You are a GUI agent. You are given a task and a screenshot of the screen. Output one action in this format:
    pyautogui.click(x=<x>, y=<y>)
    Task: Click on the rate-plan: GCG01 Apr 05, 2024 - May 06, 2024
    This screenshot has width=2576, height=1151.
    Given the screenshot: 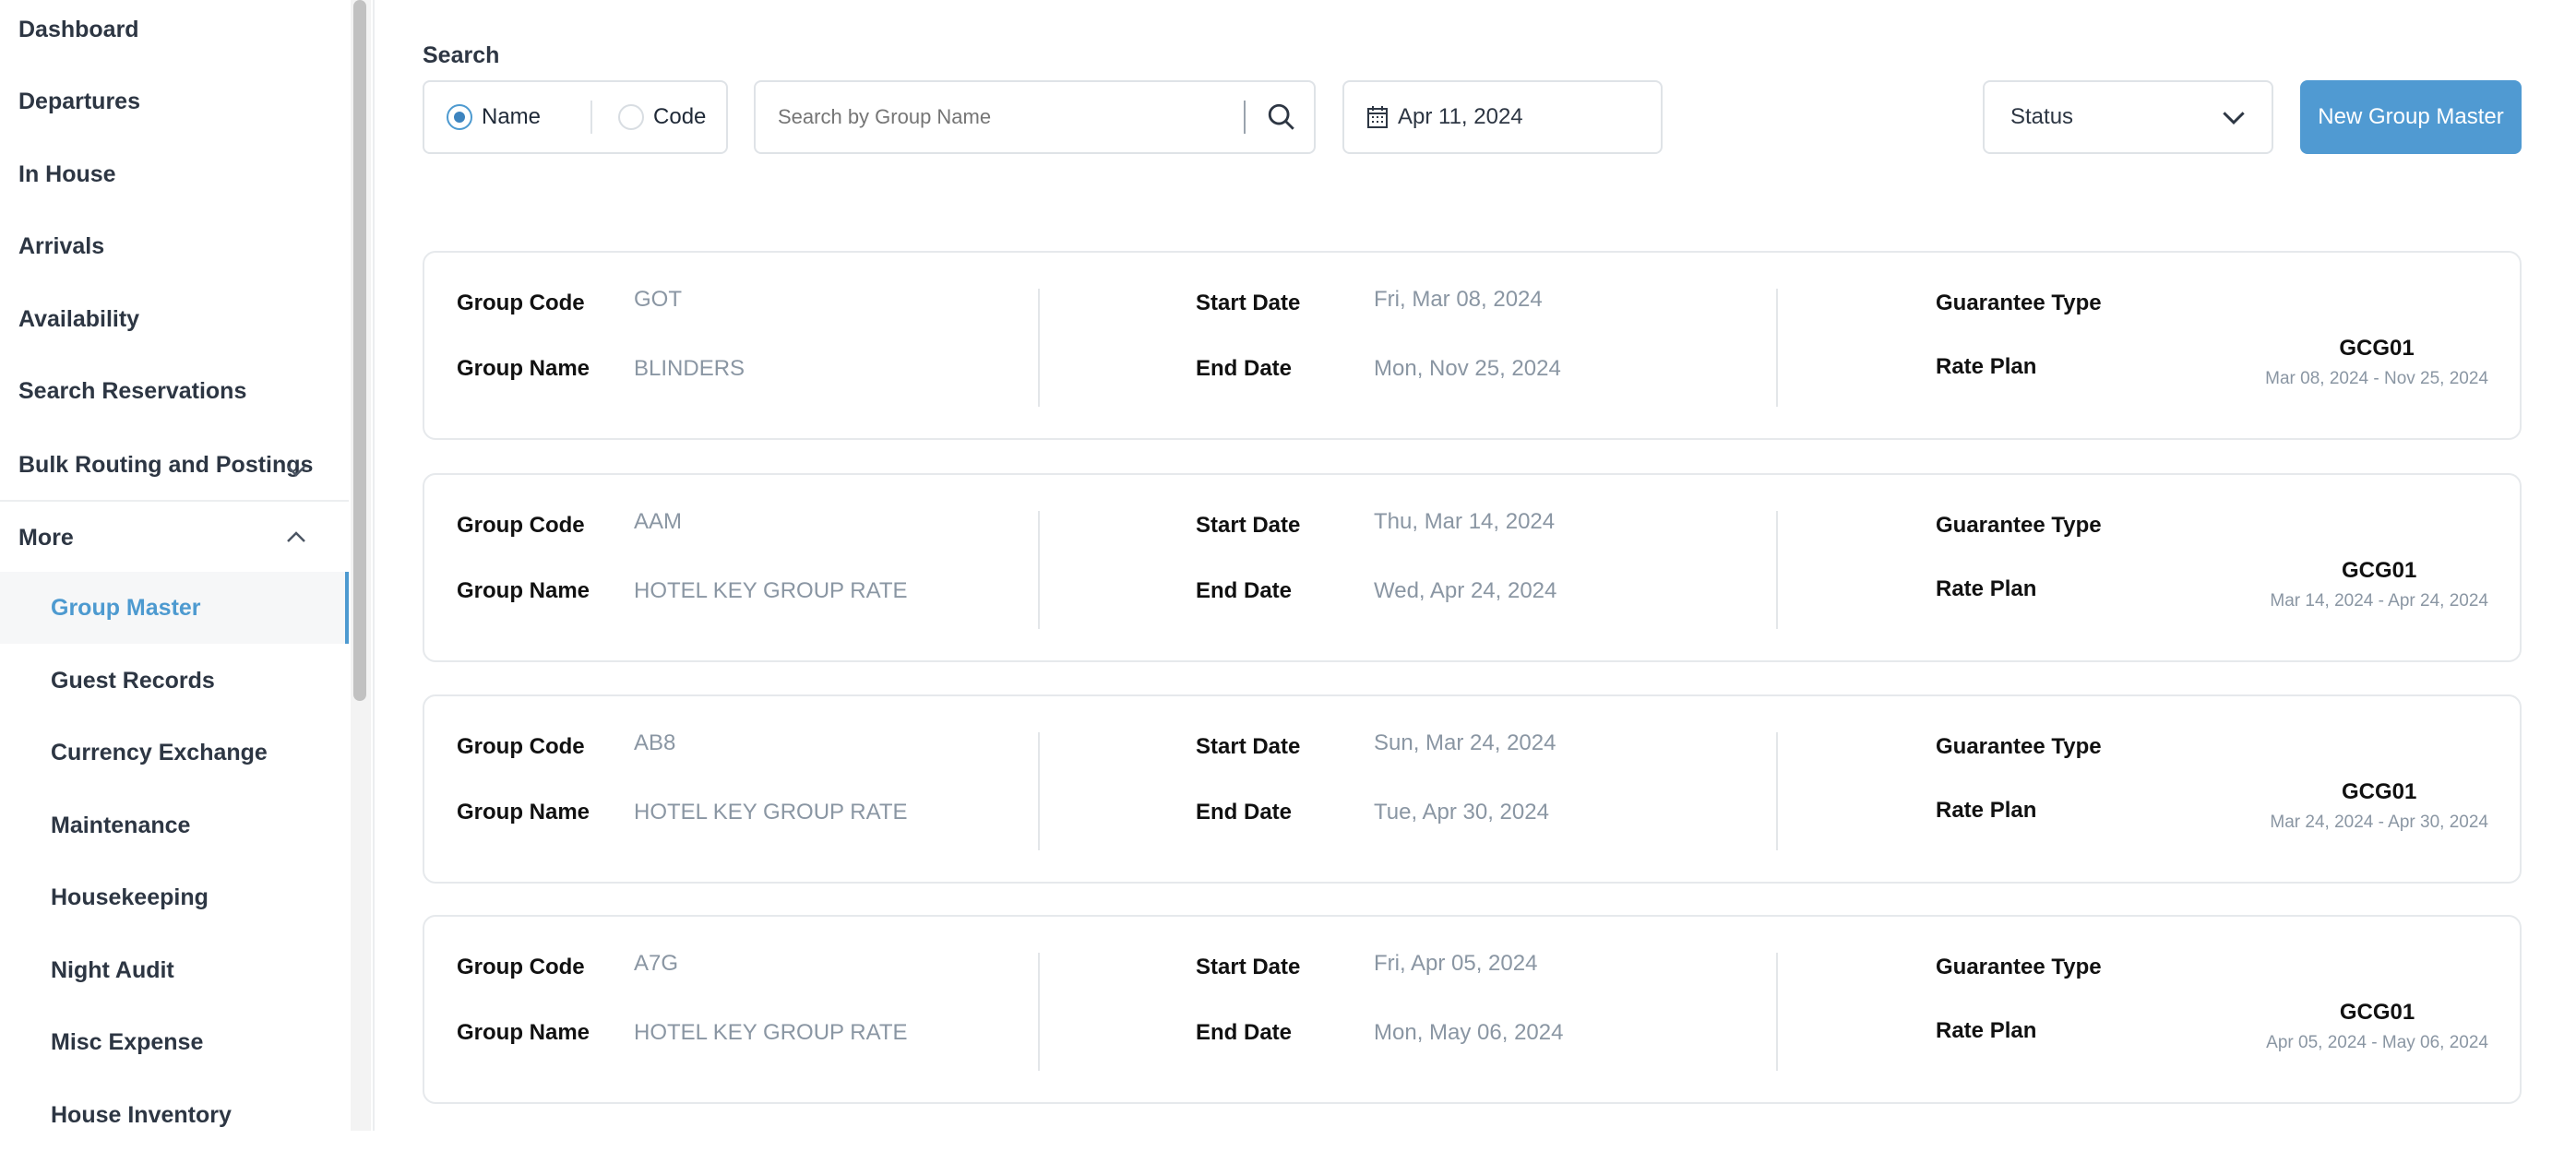 What is the action you would take?
    pyautogui.click(x=2377, y=1026)
    